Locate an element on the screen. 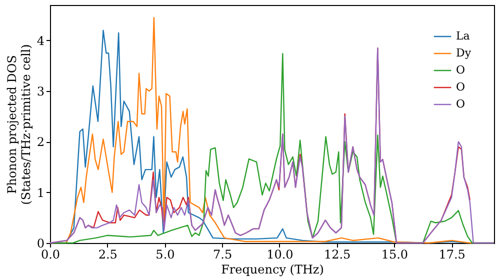  y-tick-label: 3 is located at coordinates (40, 91).